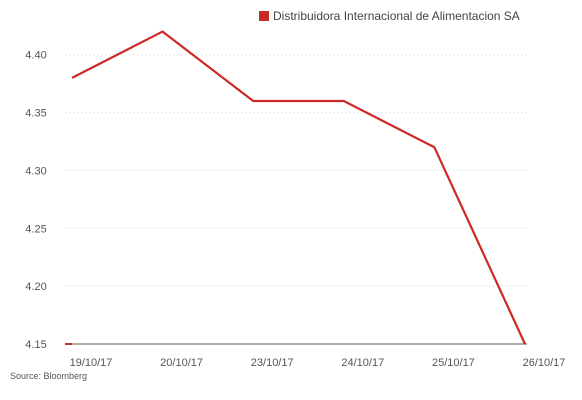 The height and width of the screenshot is (400, 582). Describe the element at coordinates (91, 363) in the screenshot. I see `x-tick-label: 19/10/17` at that location.